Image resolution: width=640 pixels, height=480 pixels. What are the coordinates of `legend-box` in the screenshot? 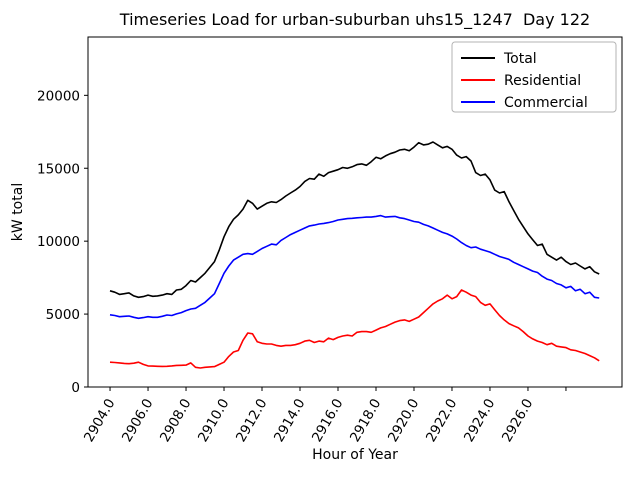 It's located at (534, 77).